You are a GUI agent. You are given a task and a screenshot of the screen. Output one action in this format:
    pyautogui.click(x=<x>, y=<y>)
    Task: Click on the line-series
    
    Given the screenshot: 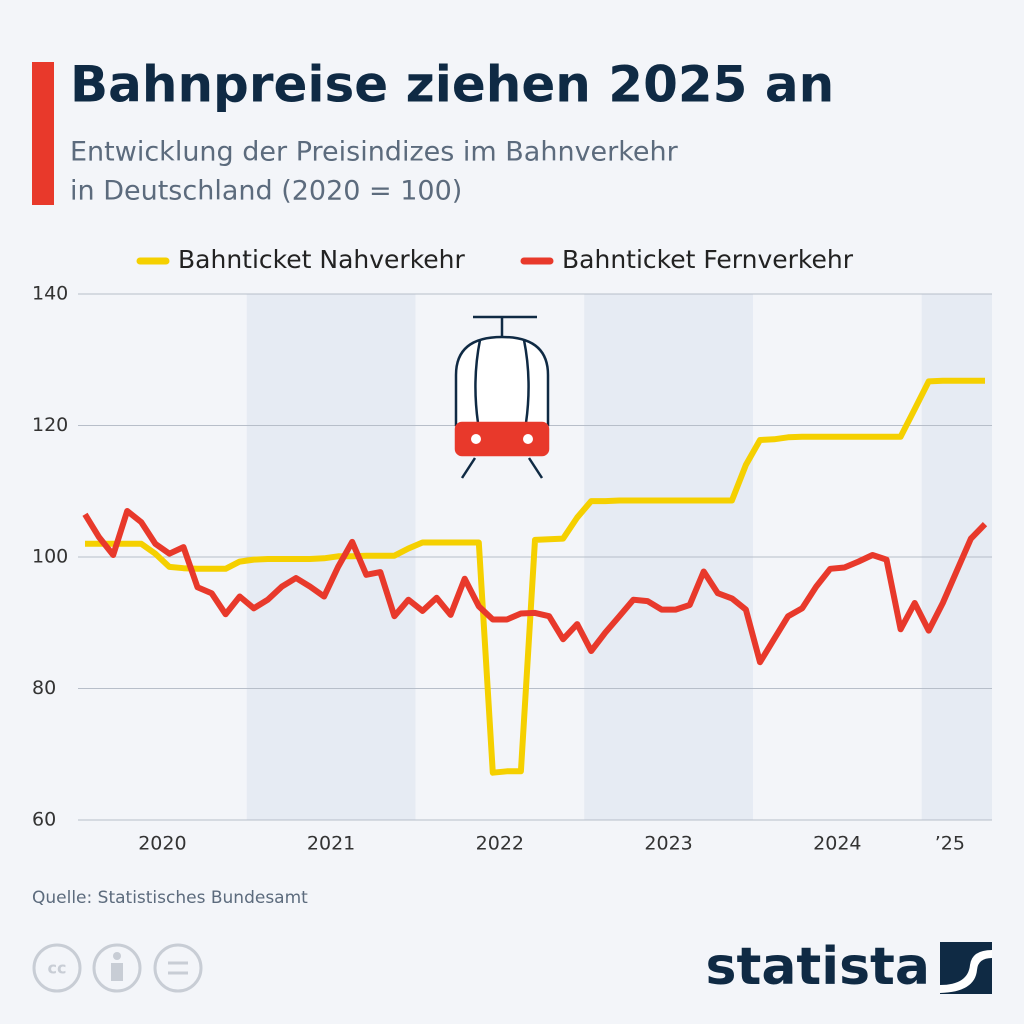 What is the action you would take?
    pyautogui.click(x=535, y=587)
    